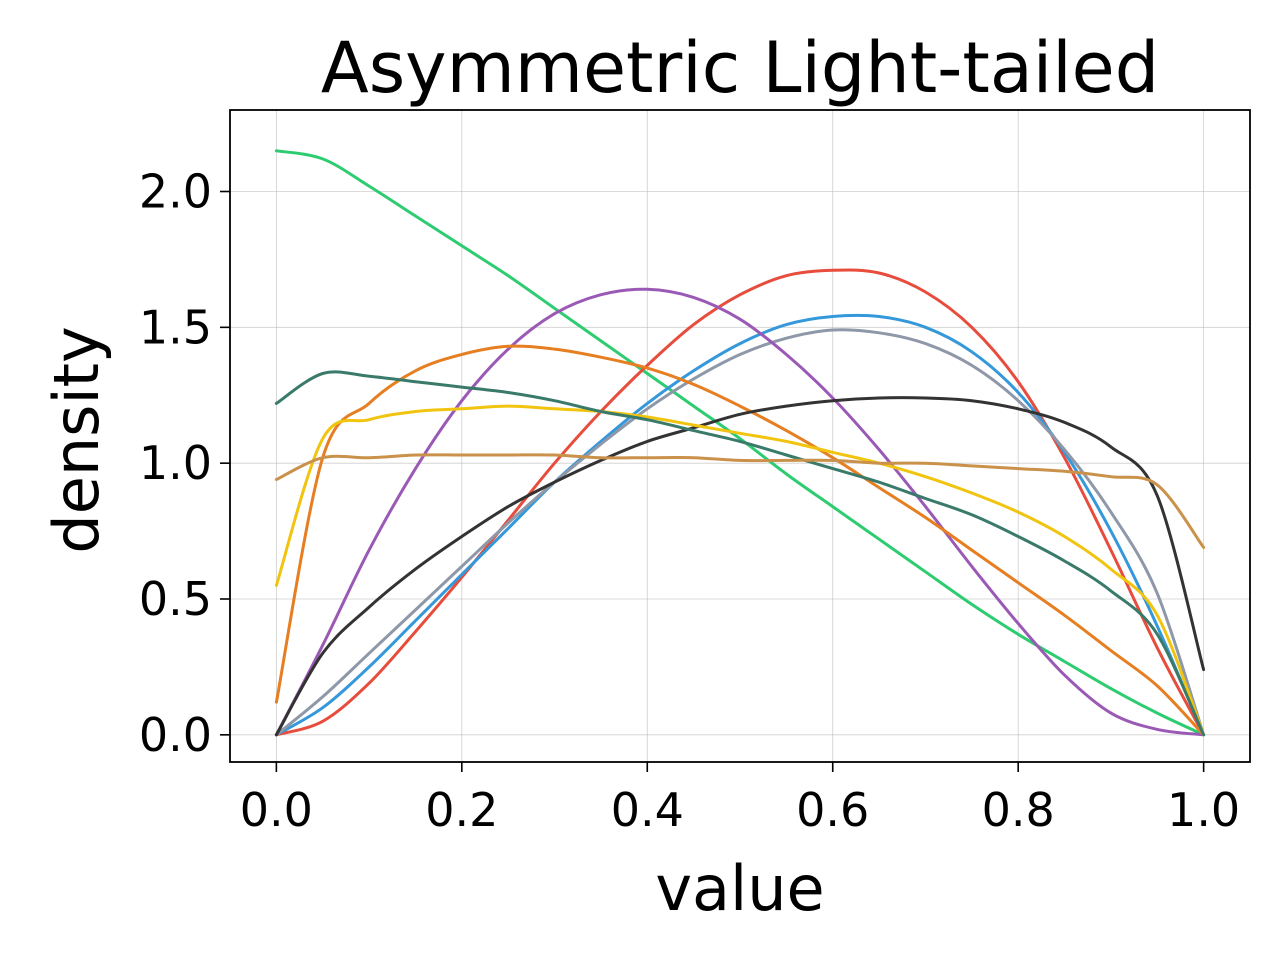 The width and height of the screenshot is (1280, 965). What do you see at coordinates (739, 888) in the screenshot?
I see `x-axis-label: value` at bounding box center [739, 888].